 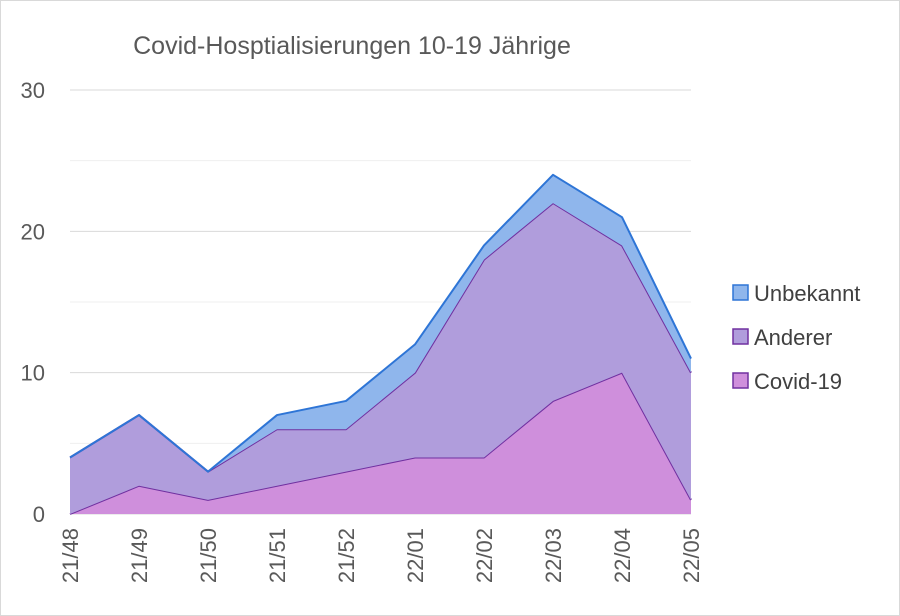 What do you see at coordinates (208, 555) in the screenshot?
I see `x-tick-label: 21/50` at bounding box center [208, 555].